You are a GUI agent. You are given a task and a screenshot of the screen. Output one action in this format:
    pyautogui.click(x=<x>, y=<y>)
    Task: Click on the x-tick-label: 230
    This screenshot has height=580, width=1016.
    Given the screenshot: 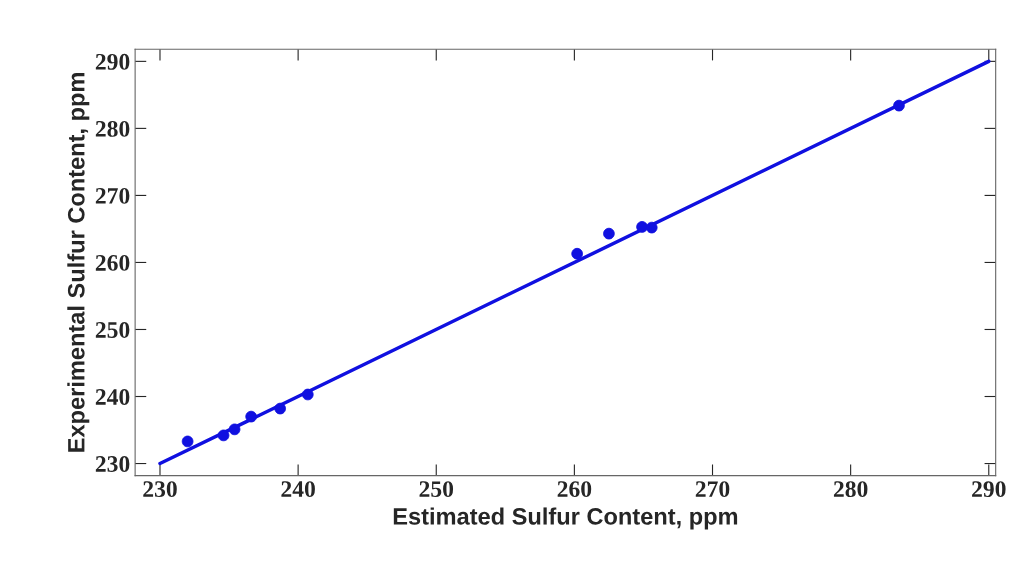 What is the action you would take?
    pyautogui.click(x=160, y=489)
    